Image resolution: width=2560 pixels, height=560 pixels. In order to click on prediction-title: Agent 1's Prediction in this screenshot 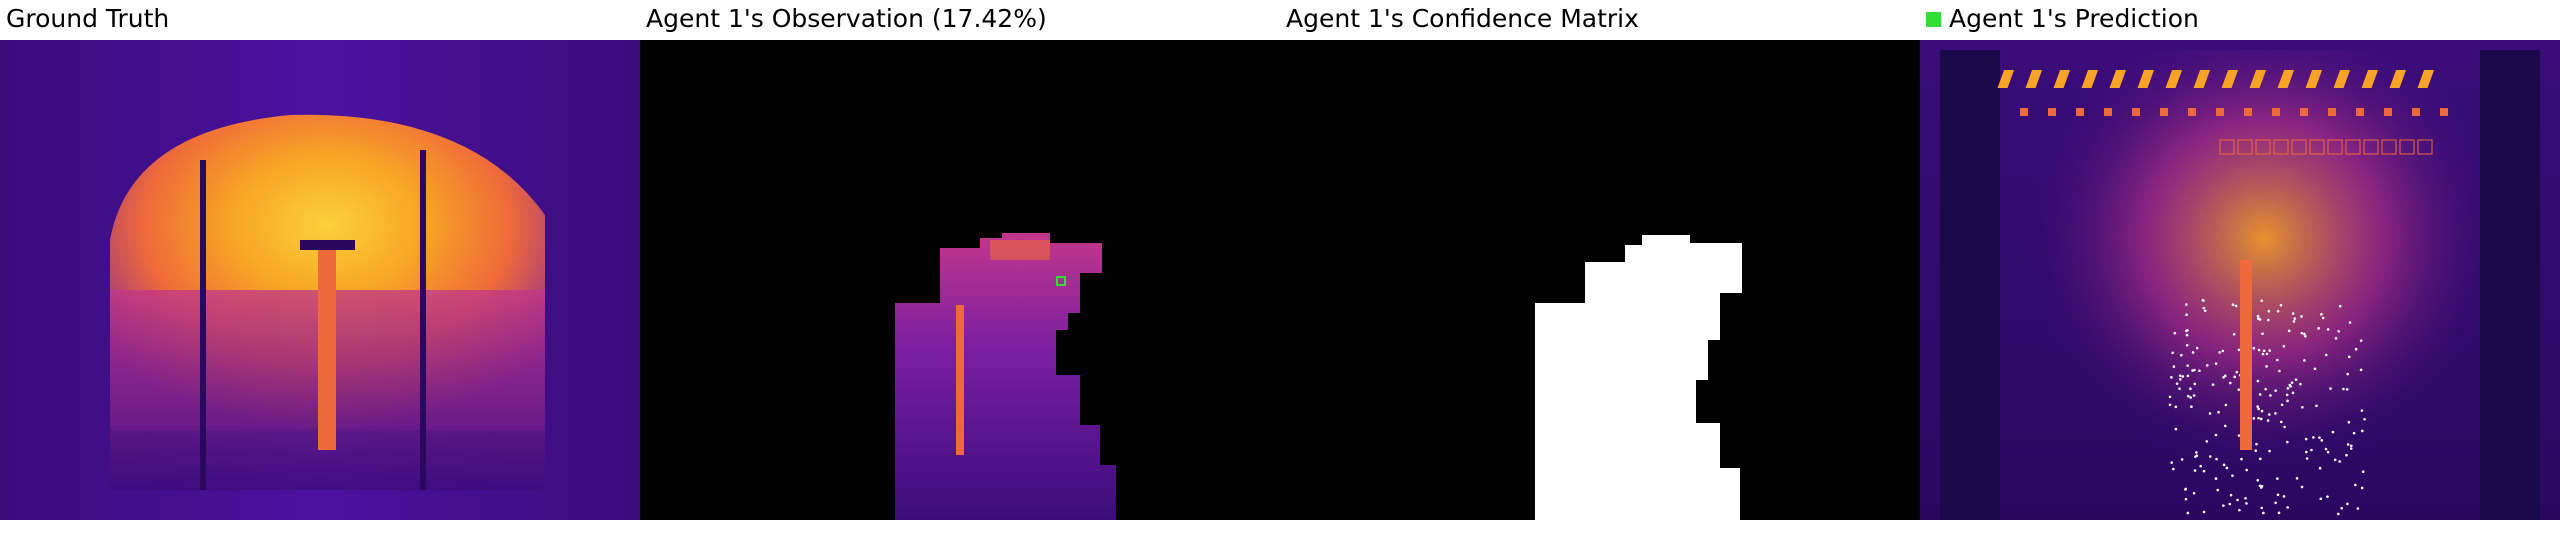, I will do `click(2074, 18)`.